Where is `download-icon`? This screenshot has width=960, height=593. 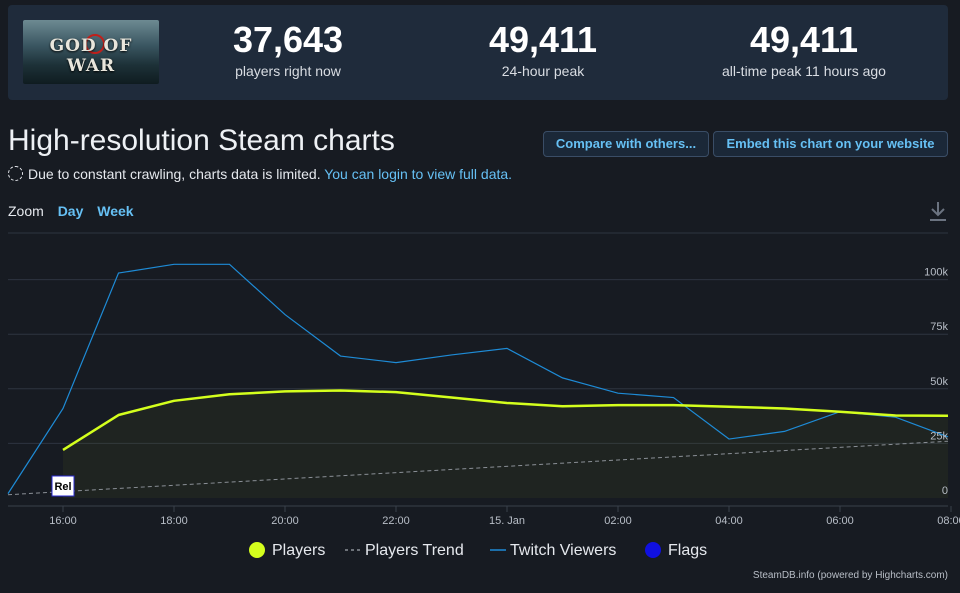
download-icon is located at coordinates (938, 211).